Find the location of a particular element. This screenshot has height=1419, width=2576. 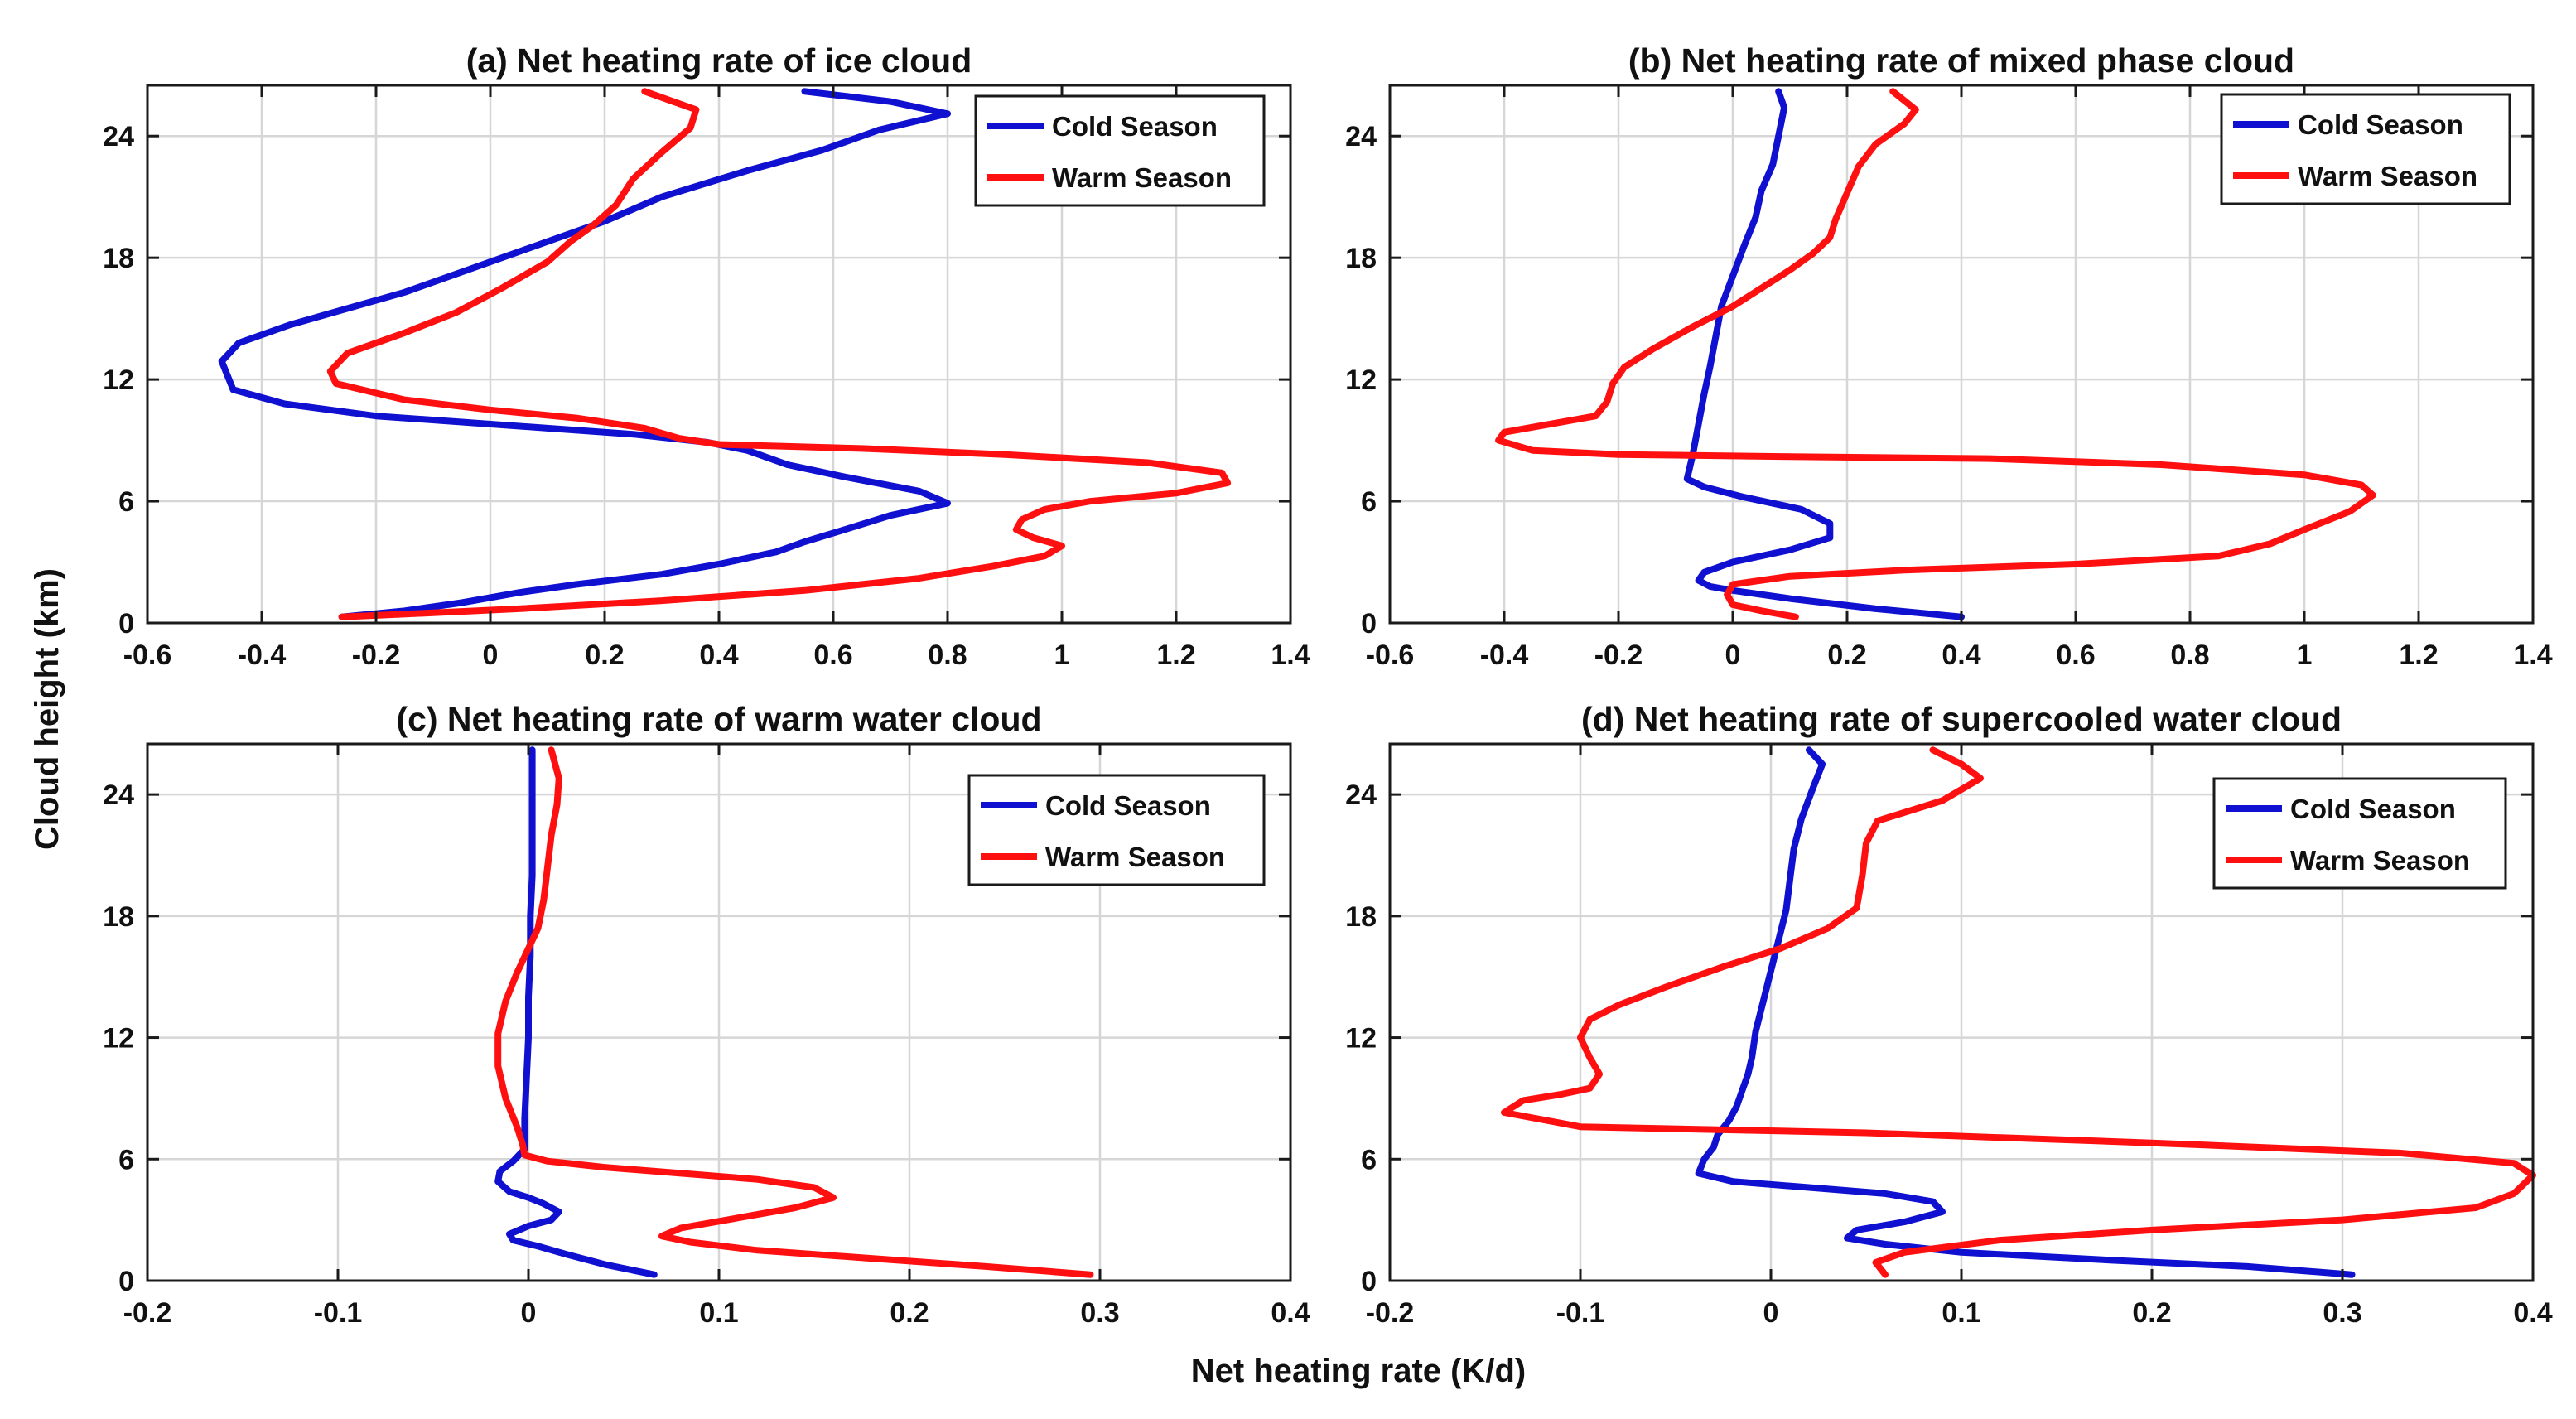

panel-a-xtick-label: 0.2 is located at coordinates (604, 655).